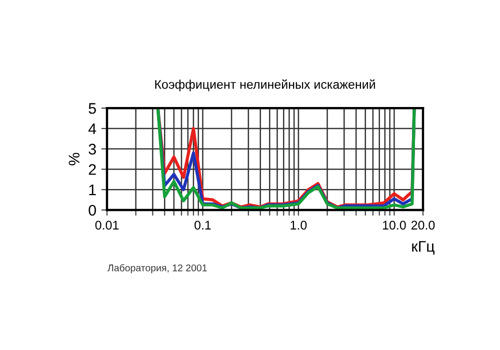 Image resolution: width=500 pixels, height=350 pixels. I want to click on x-tick-label: 0.1, so click(202, 225).